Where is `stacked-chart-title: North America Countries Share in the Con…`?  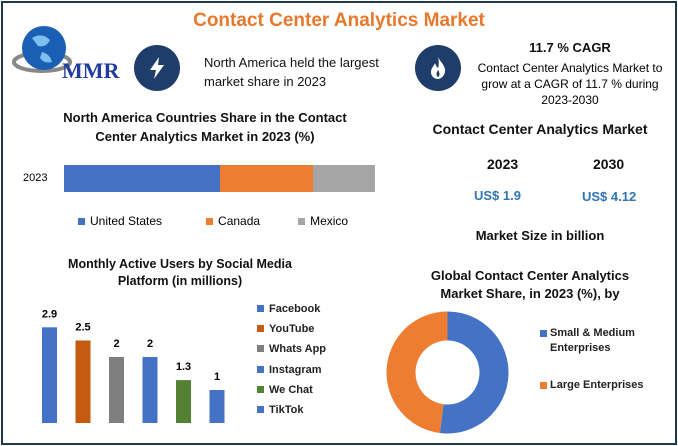 stacked-chart-title: North America Countries Share in the Con… is located at coordinates (205, 127).